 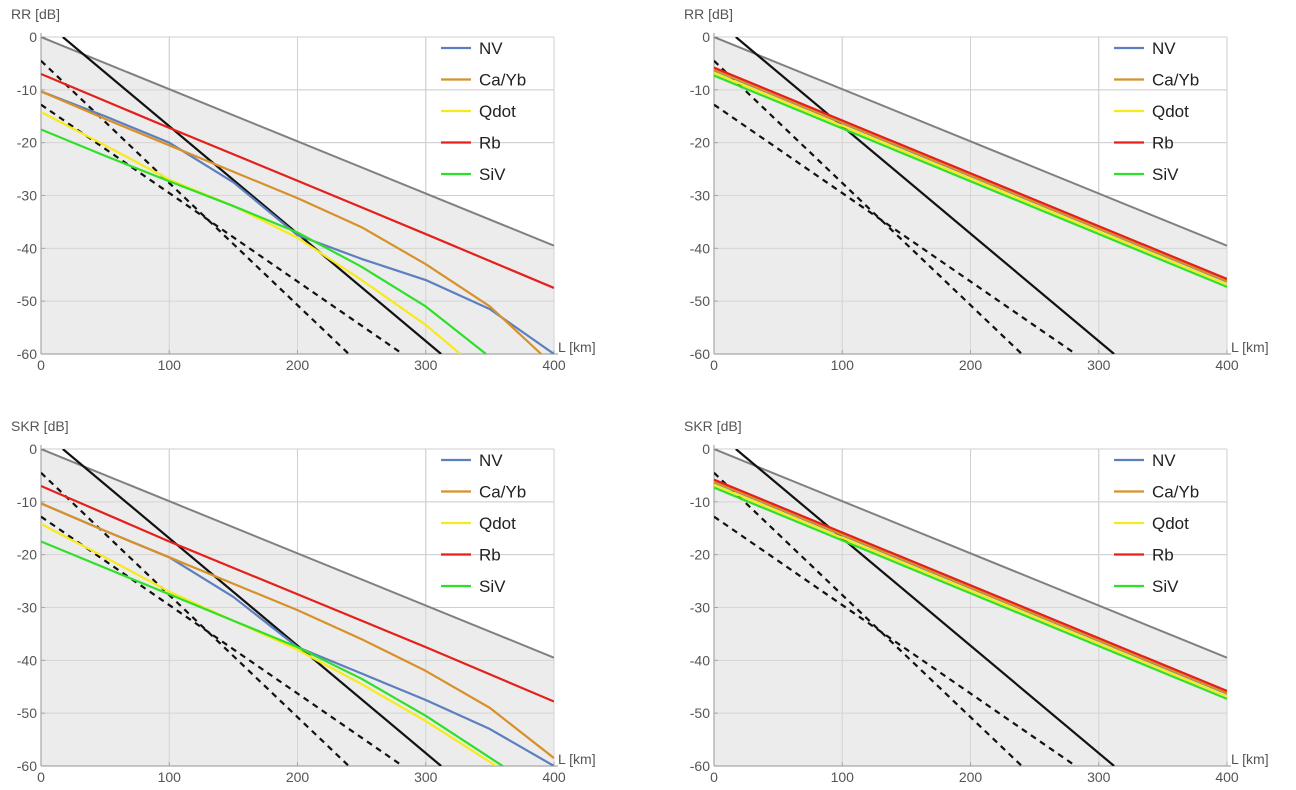 What do you see at coordinates (40, 426) in the screenshot?
I see `y-axis-label: SKR [dB]` at bounding box center [40, 426].